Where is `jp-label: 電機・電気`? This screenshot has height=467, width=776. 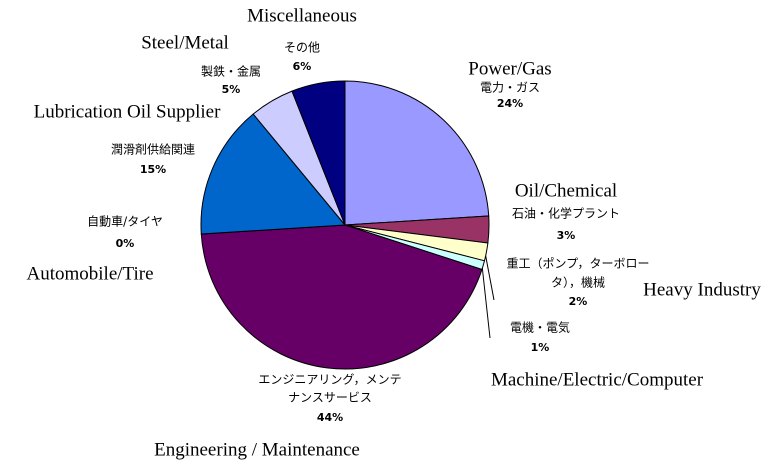 jp-label: 電機・電気 is located at coordinates (540, 327).